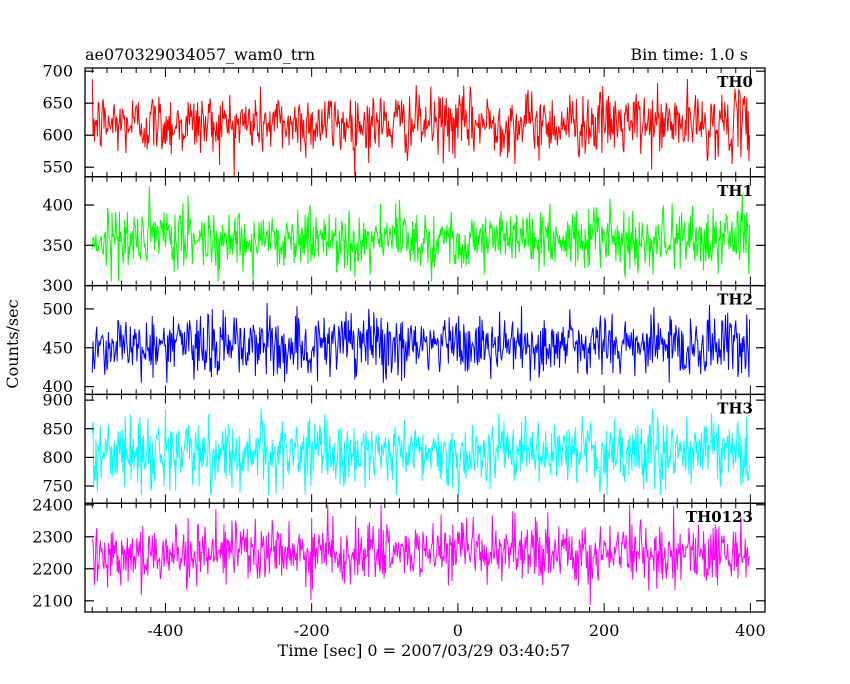 The image size is (850, 684). I want to click on panel-th3: 750 800 850 900 TH3, so click(404, 447).